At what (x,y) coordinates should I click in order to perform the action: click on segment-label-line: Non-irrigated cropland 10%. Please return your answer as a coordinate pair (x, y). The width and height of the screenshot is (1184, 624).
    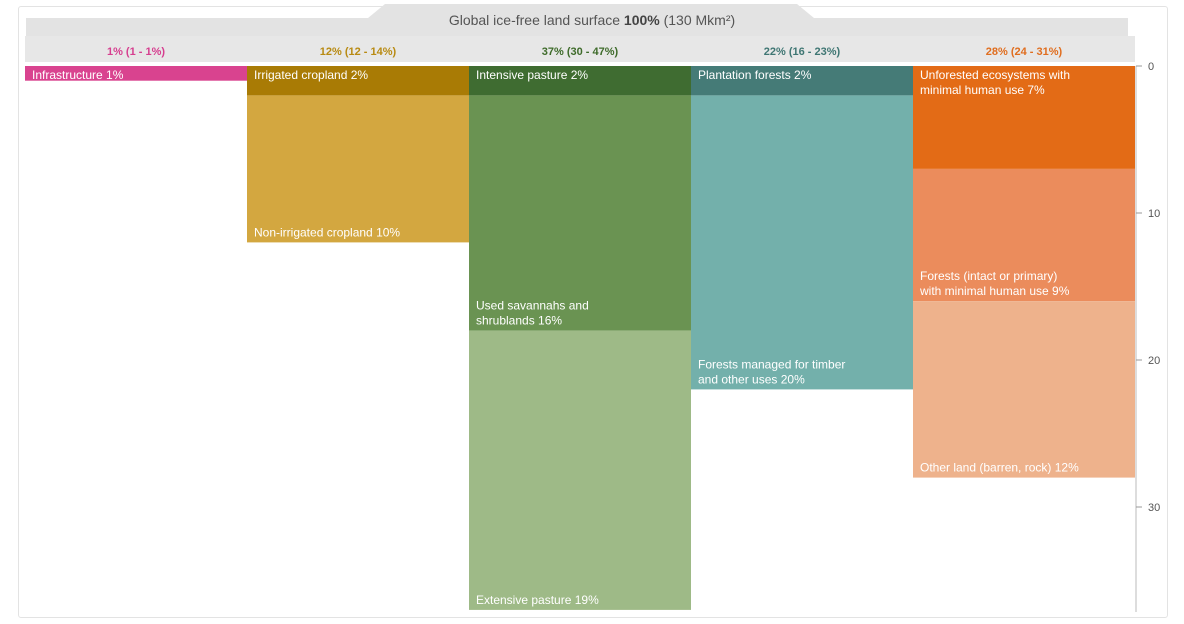
    Looking at the image, I should click on (327, 232).